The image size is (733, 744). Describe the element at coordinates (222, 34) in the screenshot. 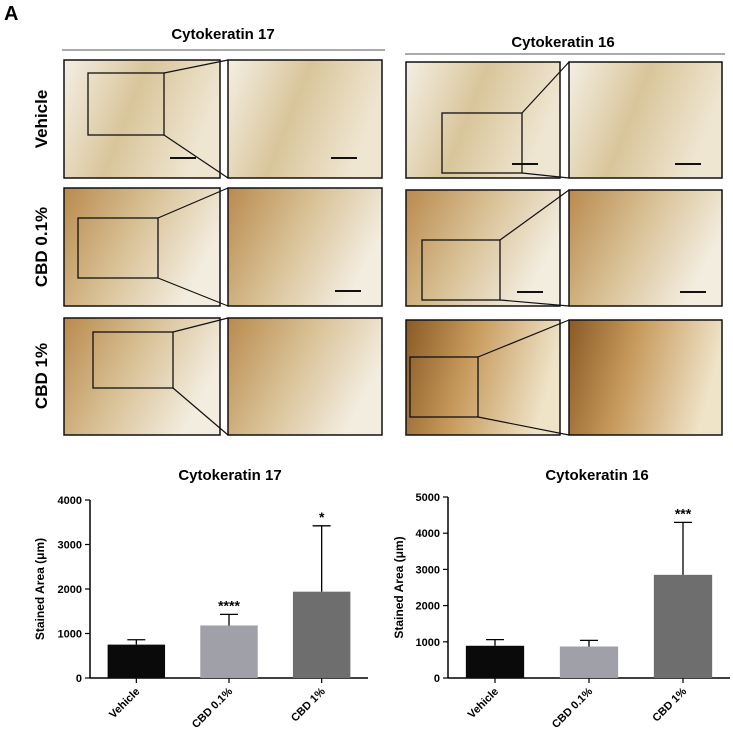

I see `column-header: Cytokeratin 17` at that location.